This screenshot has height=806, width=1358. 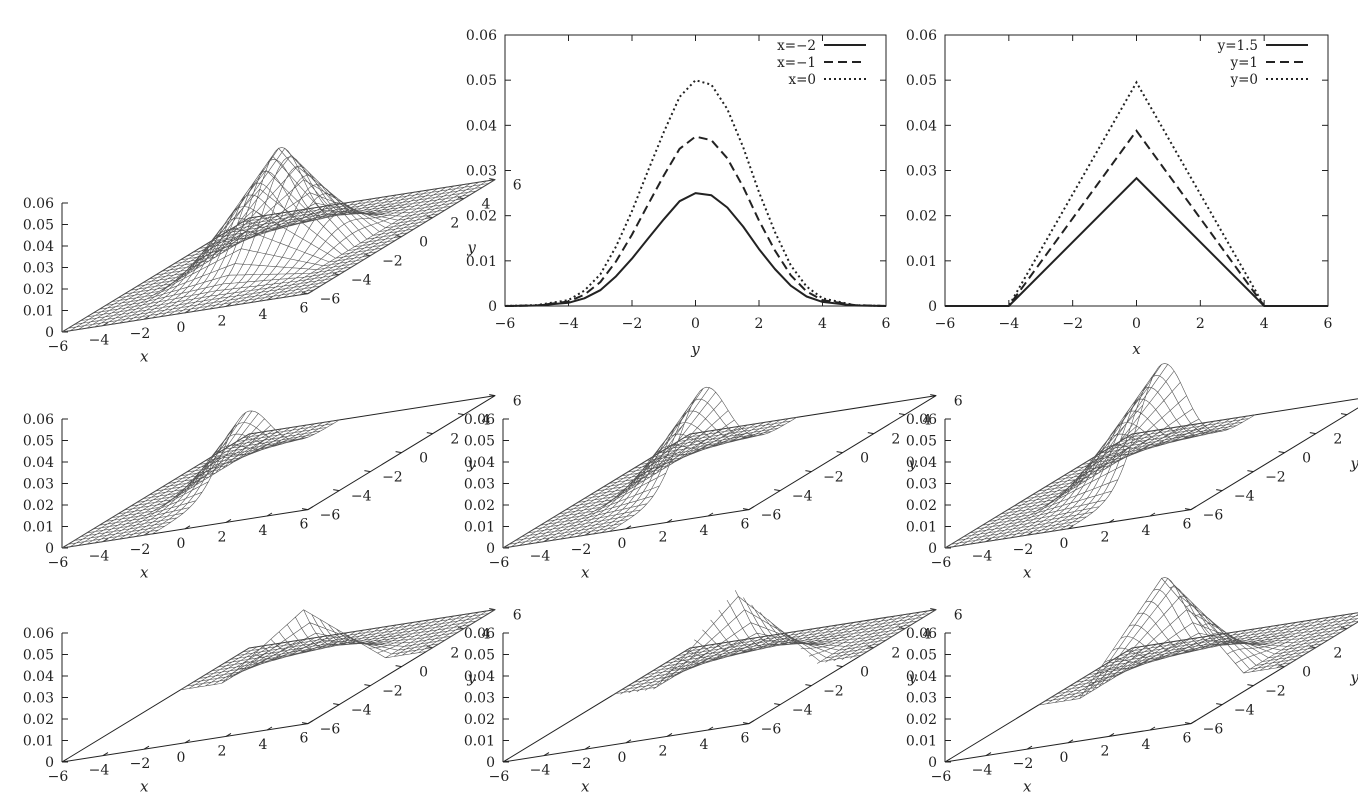 I want to click on z-tick-label: 0.02, so click(x=921, y=506).